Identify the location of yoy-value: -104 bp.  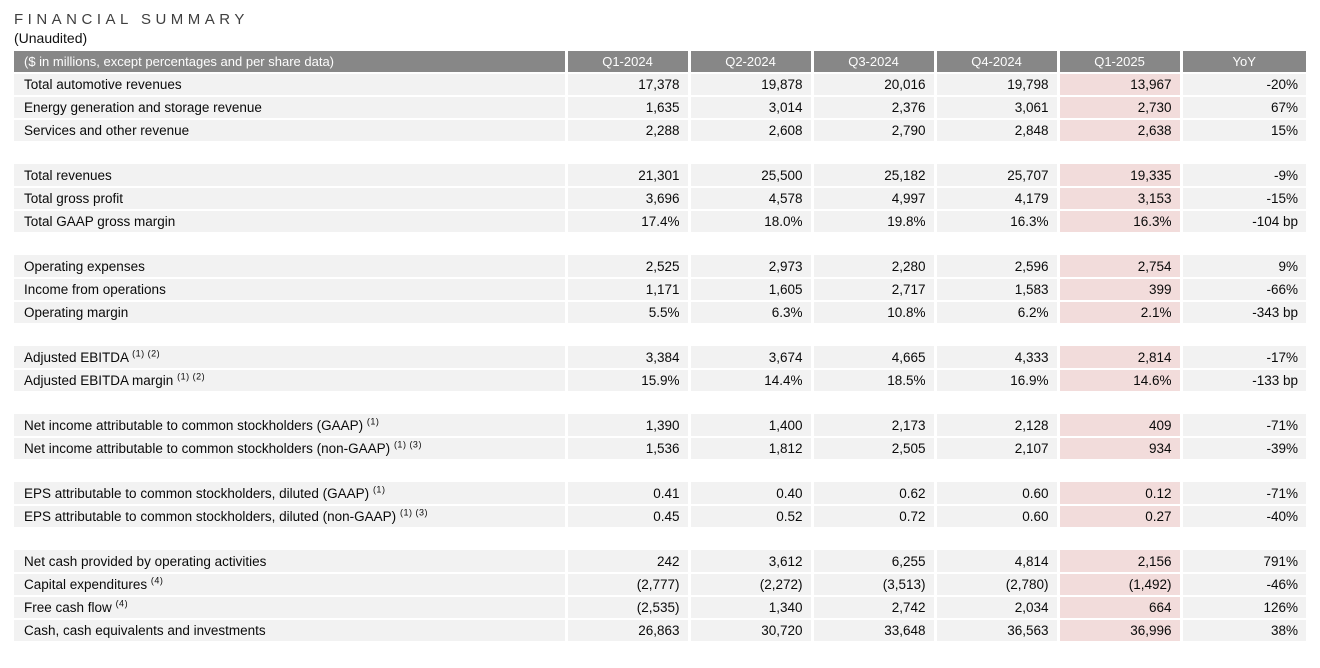
(1243, 222).